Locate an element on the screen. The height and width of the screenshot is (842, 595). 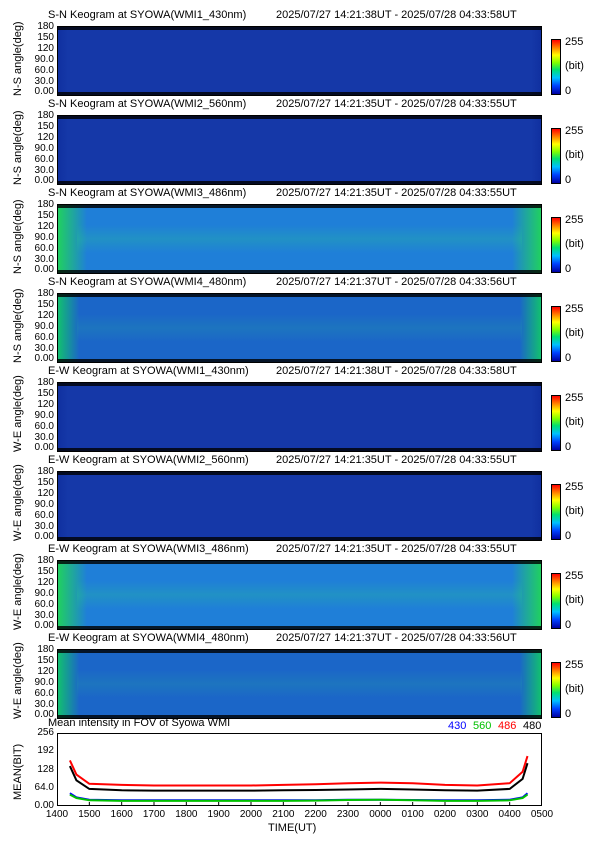
x-tick-label: 0300 is located at coordinates (477, 814).